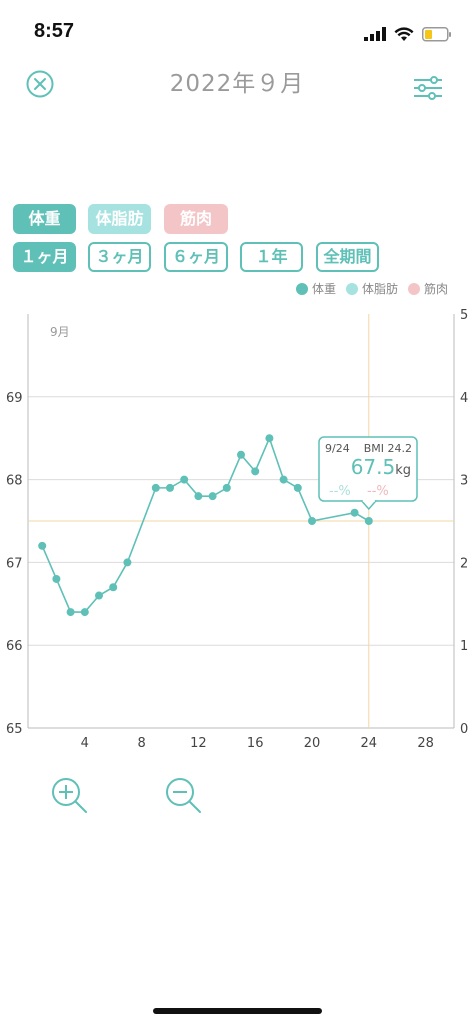  I want to click on tooltip-bmi: BMI 24.2, so click(388, 448).